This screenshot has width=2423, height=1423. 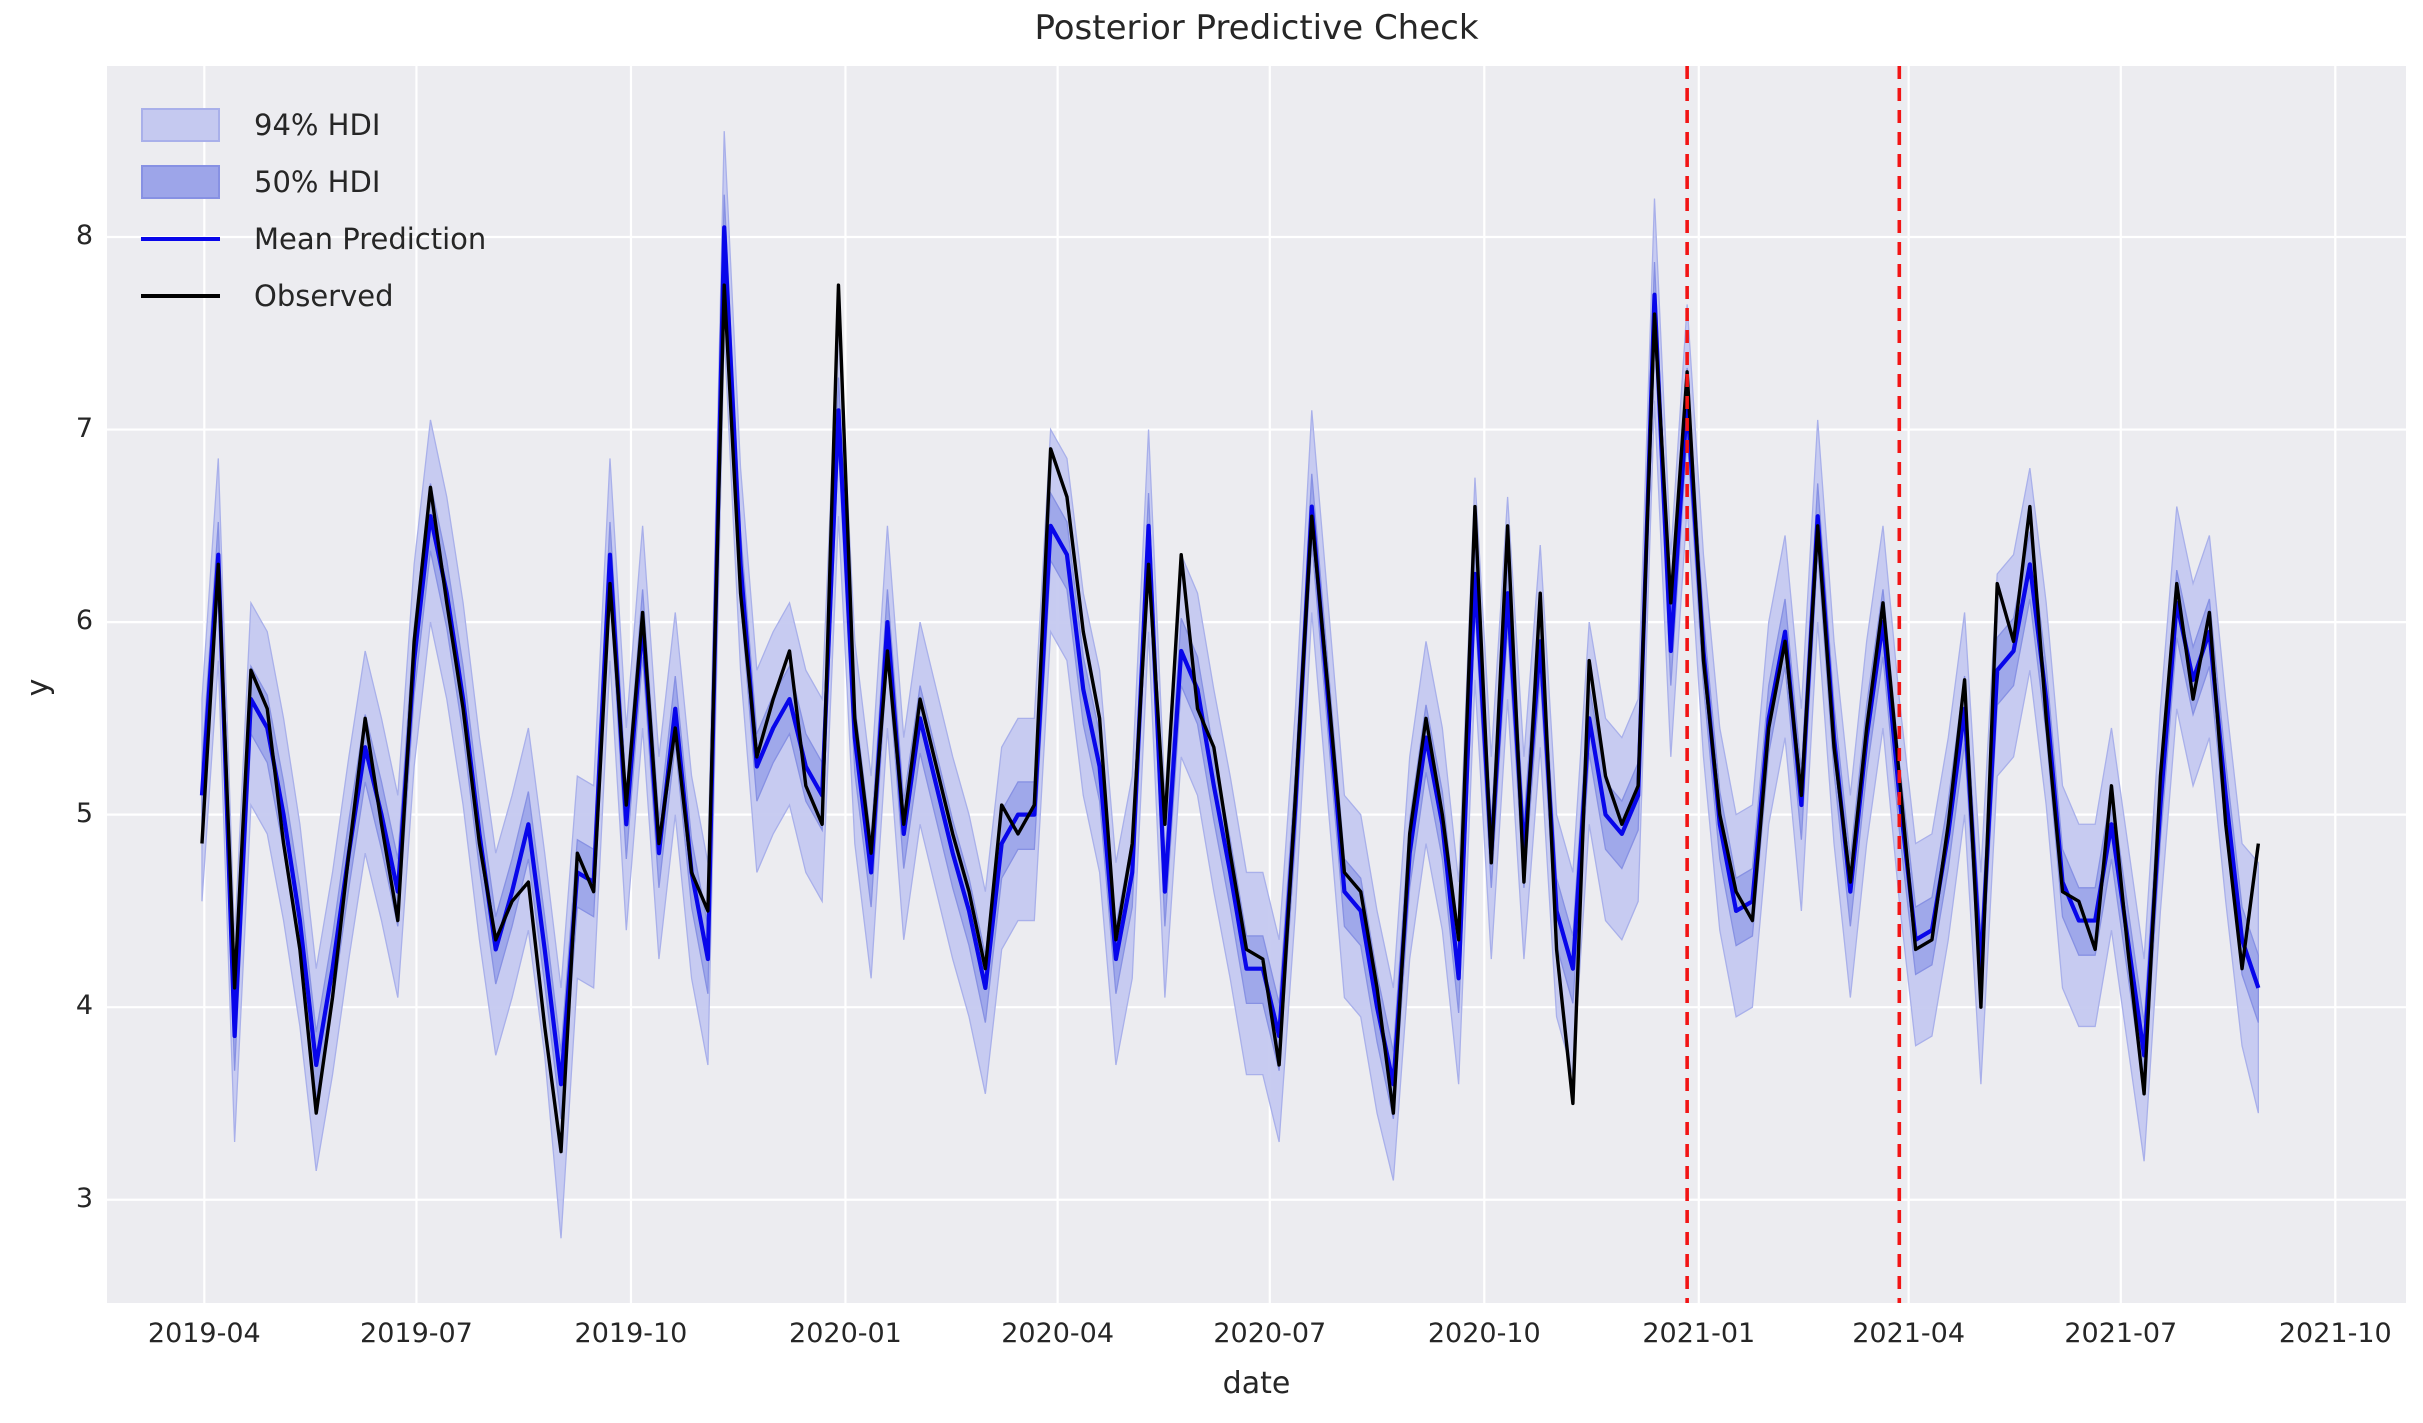 I want to click on y-tick-label: 4, so click(x=84, y=1006).